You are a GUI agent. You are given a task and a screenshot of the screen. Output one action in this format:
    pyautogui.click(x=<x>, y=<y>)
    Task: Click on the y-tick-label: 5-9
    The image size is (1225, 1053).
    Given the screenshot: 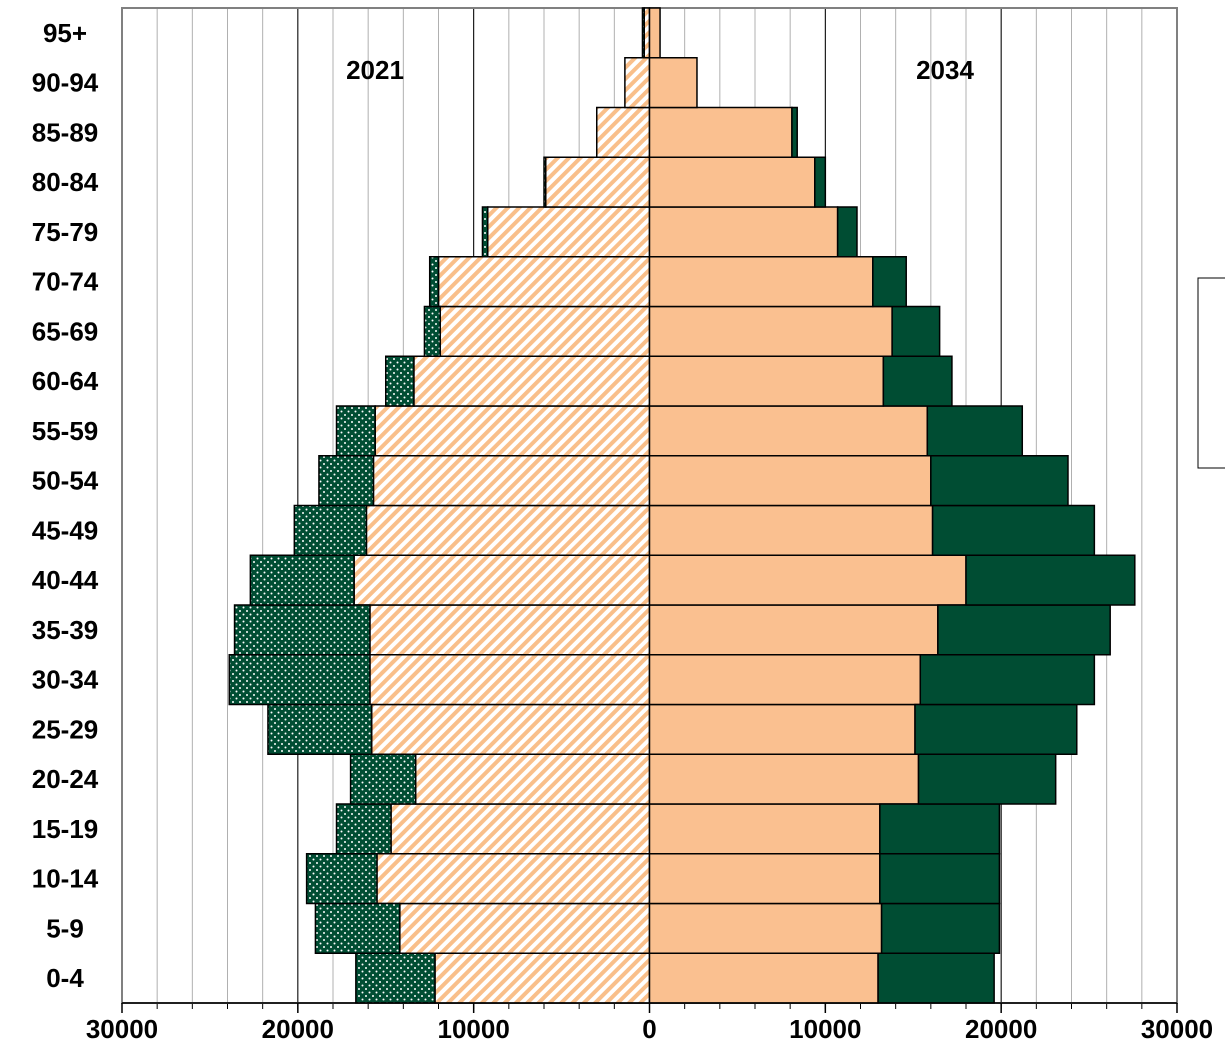 What is the action you would take?
    pyautogui.click(x=65, y=928)
    